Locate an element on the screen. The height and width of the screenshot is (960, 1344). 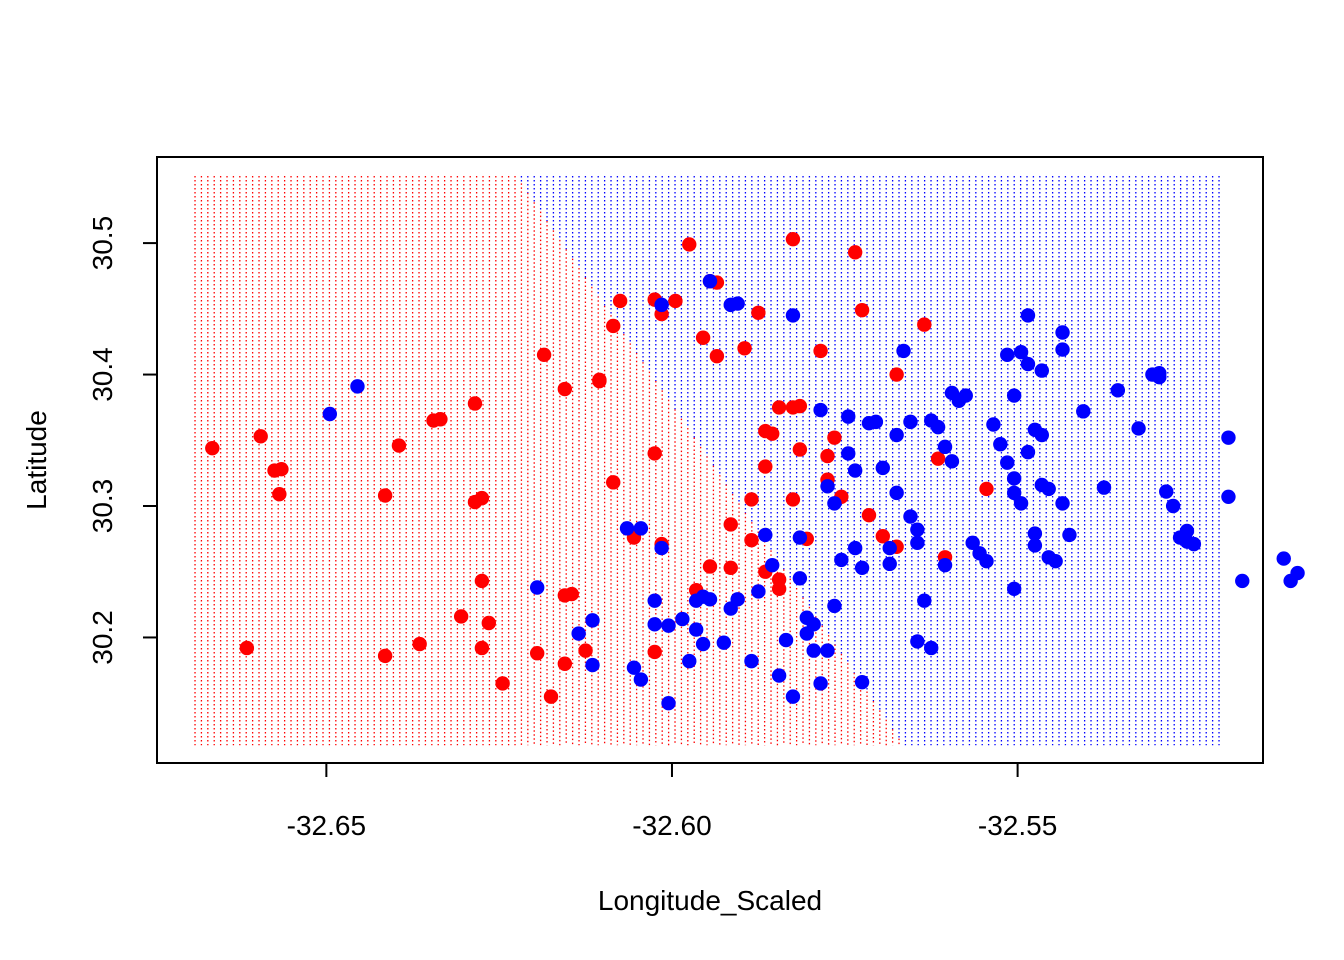
x-tick-label: -32.55 is located at coordinates (1017, 825).